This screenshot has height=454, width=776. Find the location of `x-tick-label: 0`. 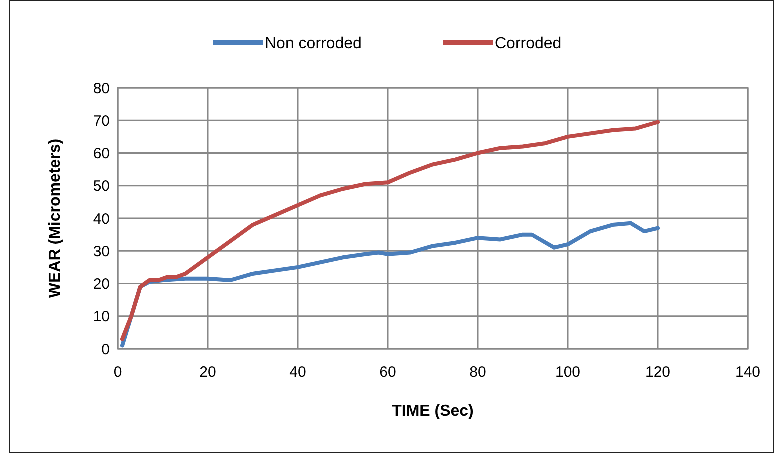

x-tick-label: 0 is located at coordinates (118, 372).